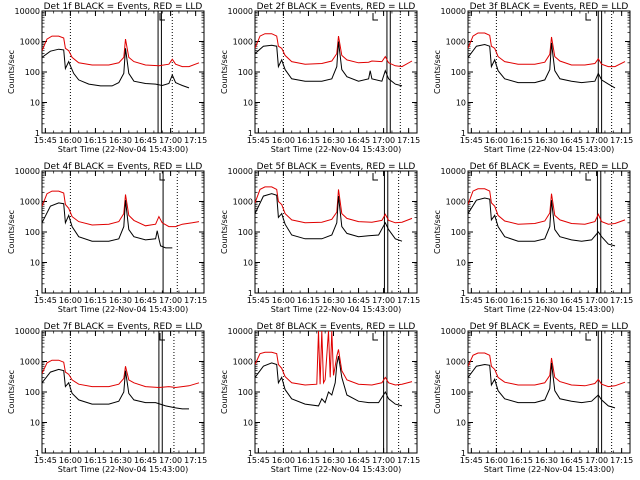 The image size is (640, 480). What do you see at coordinates (336, 167) in the screenshot?
I see `panel-title: Det 5f BLACK = Events, RED = LLD` at bounding box center [336, 167].